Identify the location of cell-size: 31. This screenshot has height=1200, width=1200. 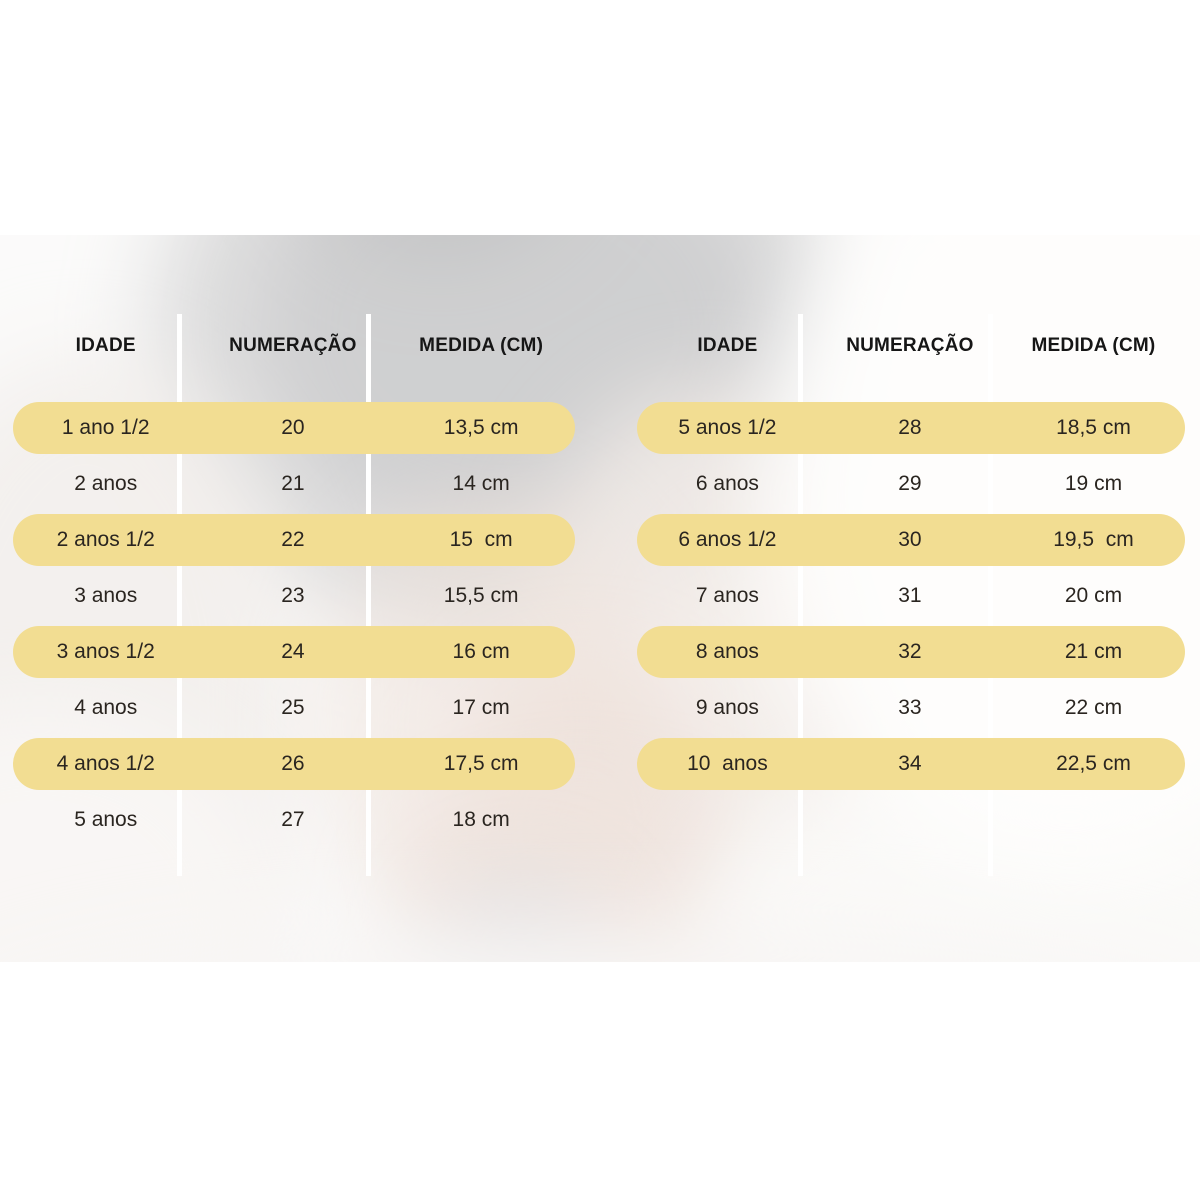
(910, 595).